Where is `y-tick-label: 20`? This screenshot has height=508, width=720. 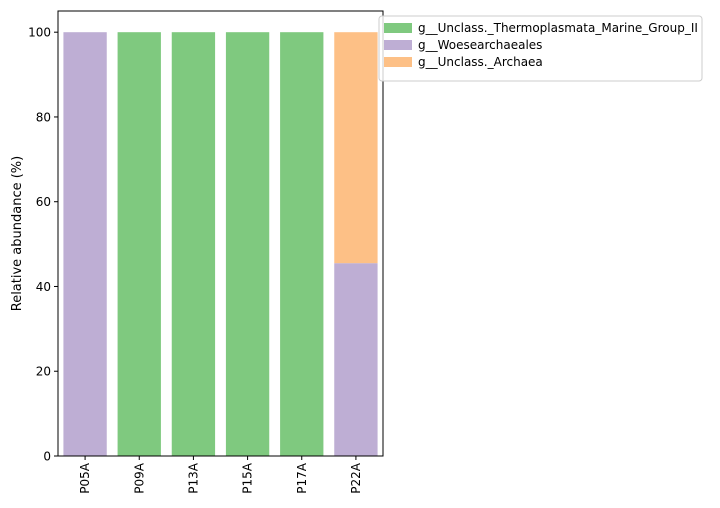 y-tick-label: 20 is located at coordinates (43, 372).